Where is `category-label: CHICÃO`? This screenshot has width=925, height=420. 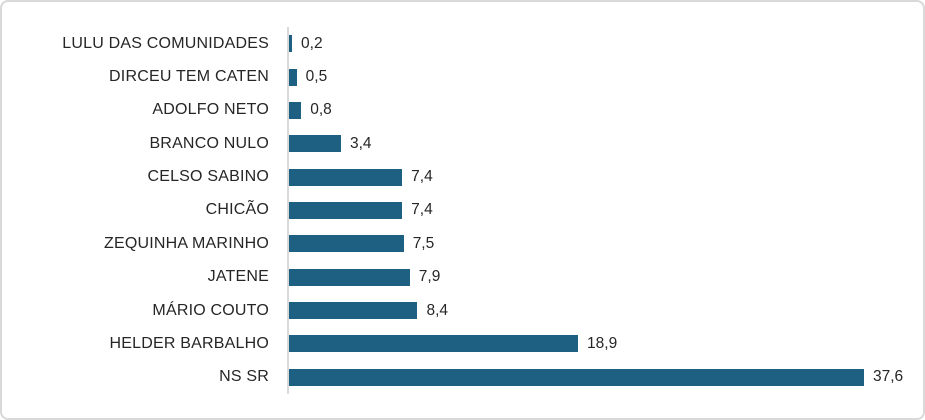
category-label: CHICÃO is located at coordinates (237, 210).